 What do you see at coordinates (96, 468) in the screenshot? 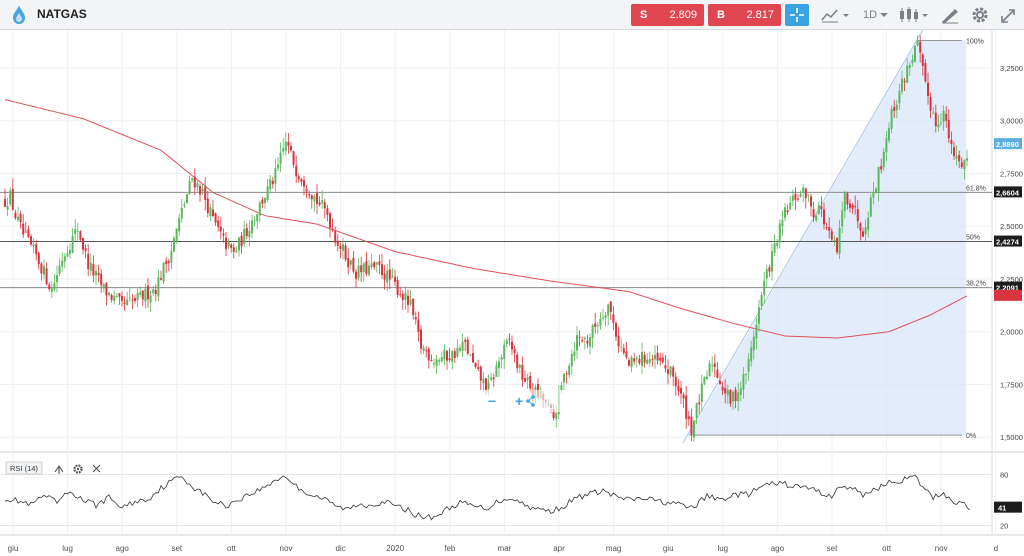
I see `close-icon` at bounding box center [96, 468].